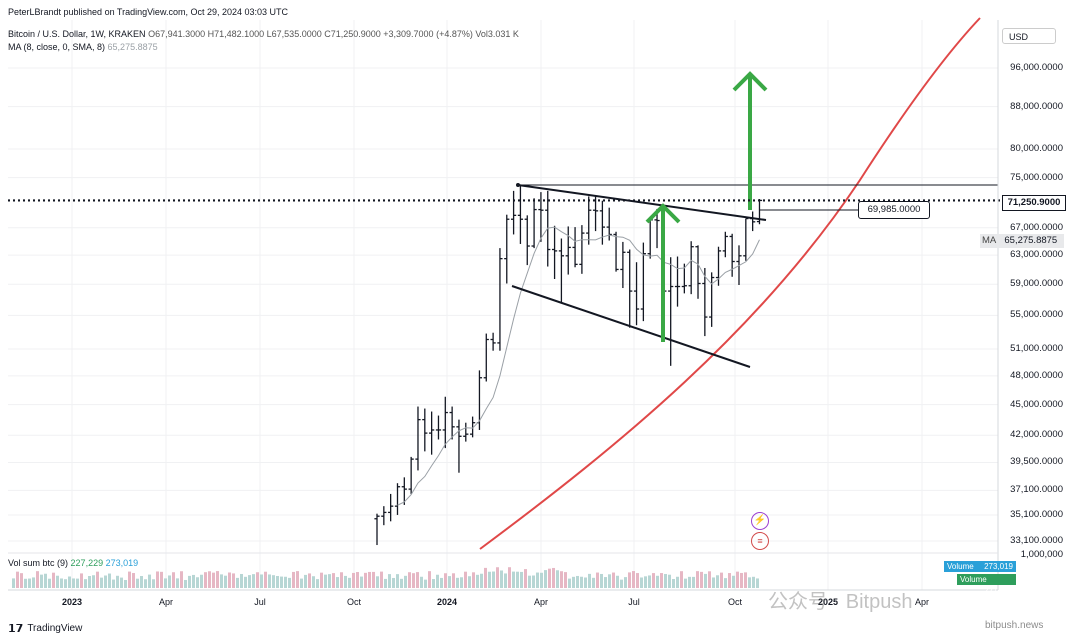 Image resolution: width=1080 pixels, height=642 pixels. I want to click on volume-box: Volume 227,229, so click(986, 584).